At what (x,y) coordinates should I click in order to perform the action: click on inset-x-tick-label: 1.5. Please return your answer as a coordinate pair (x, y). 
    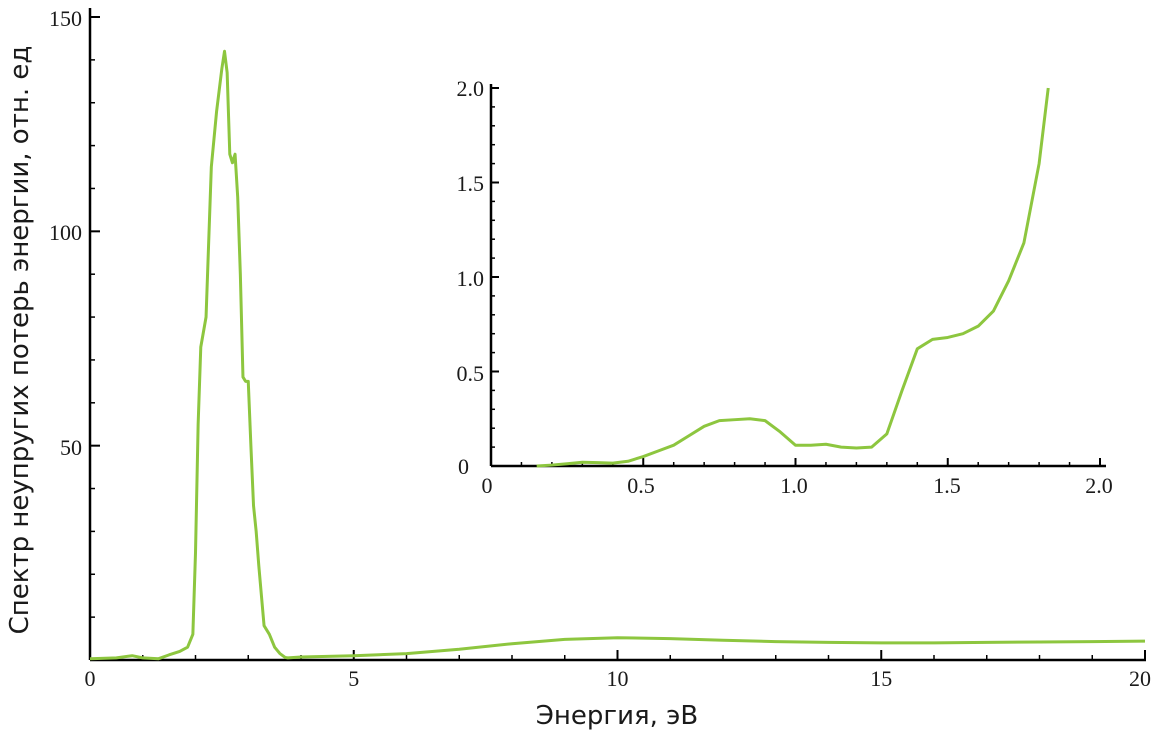
    Looking at the image, I should click on (947, 485).